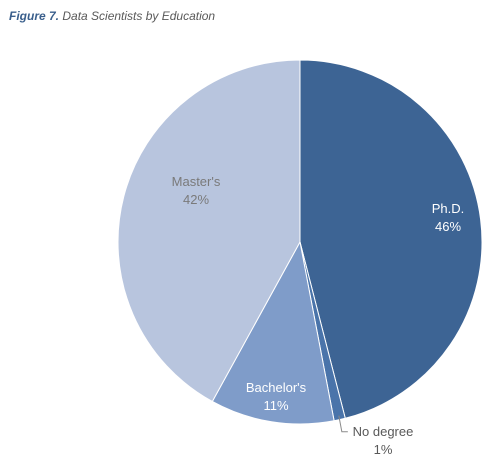 The image size is (494, 472). I want to click on slice-value-bachelor-s: 11%, so click(275, 405).